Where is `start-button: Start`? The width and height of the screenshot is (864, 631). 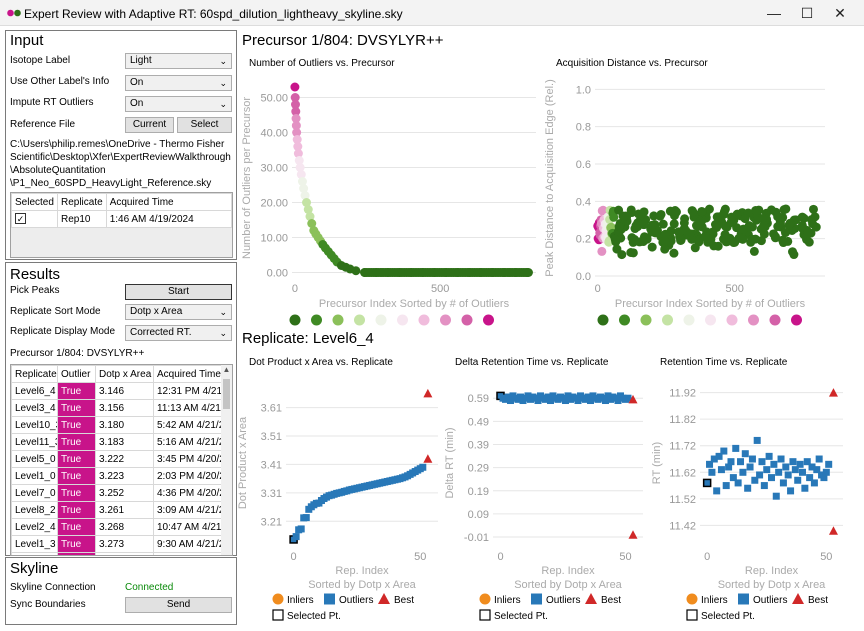
start-button: Start is located at coordinates (178, 292).